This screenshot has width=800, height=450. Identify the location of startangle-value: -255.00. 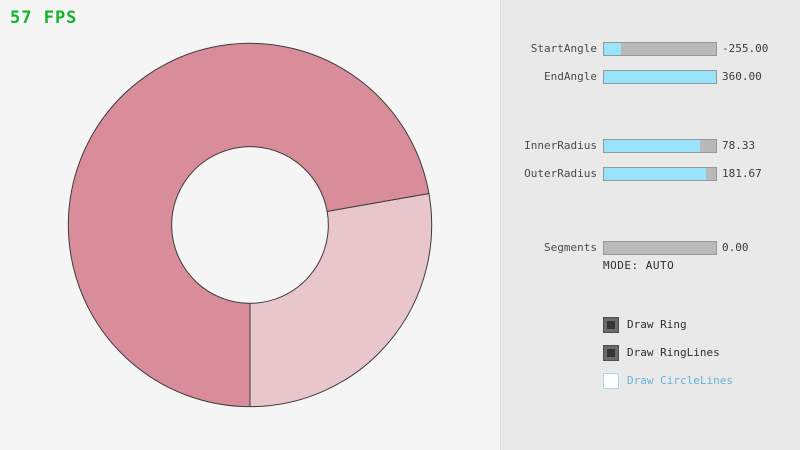
(745, 48).